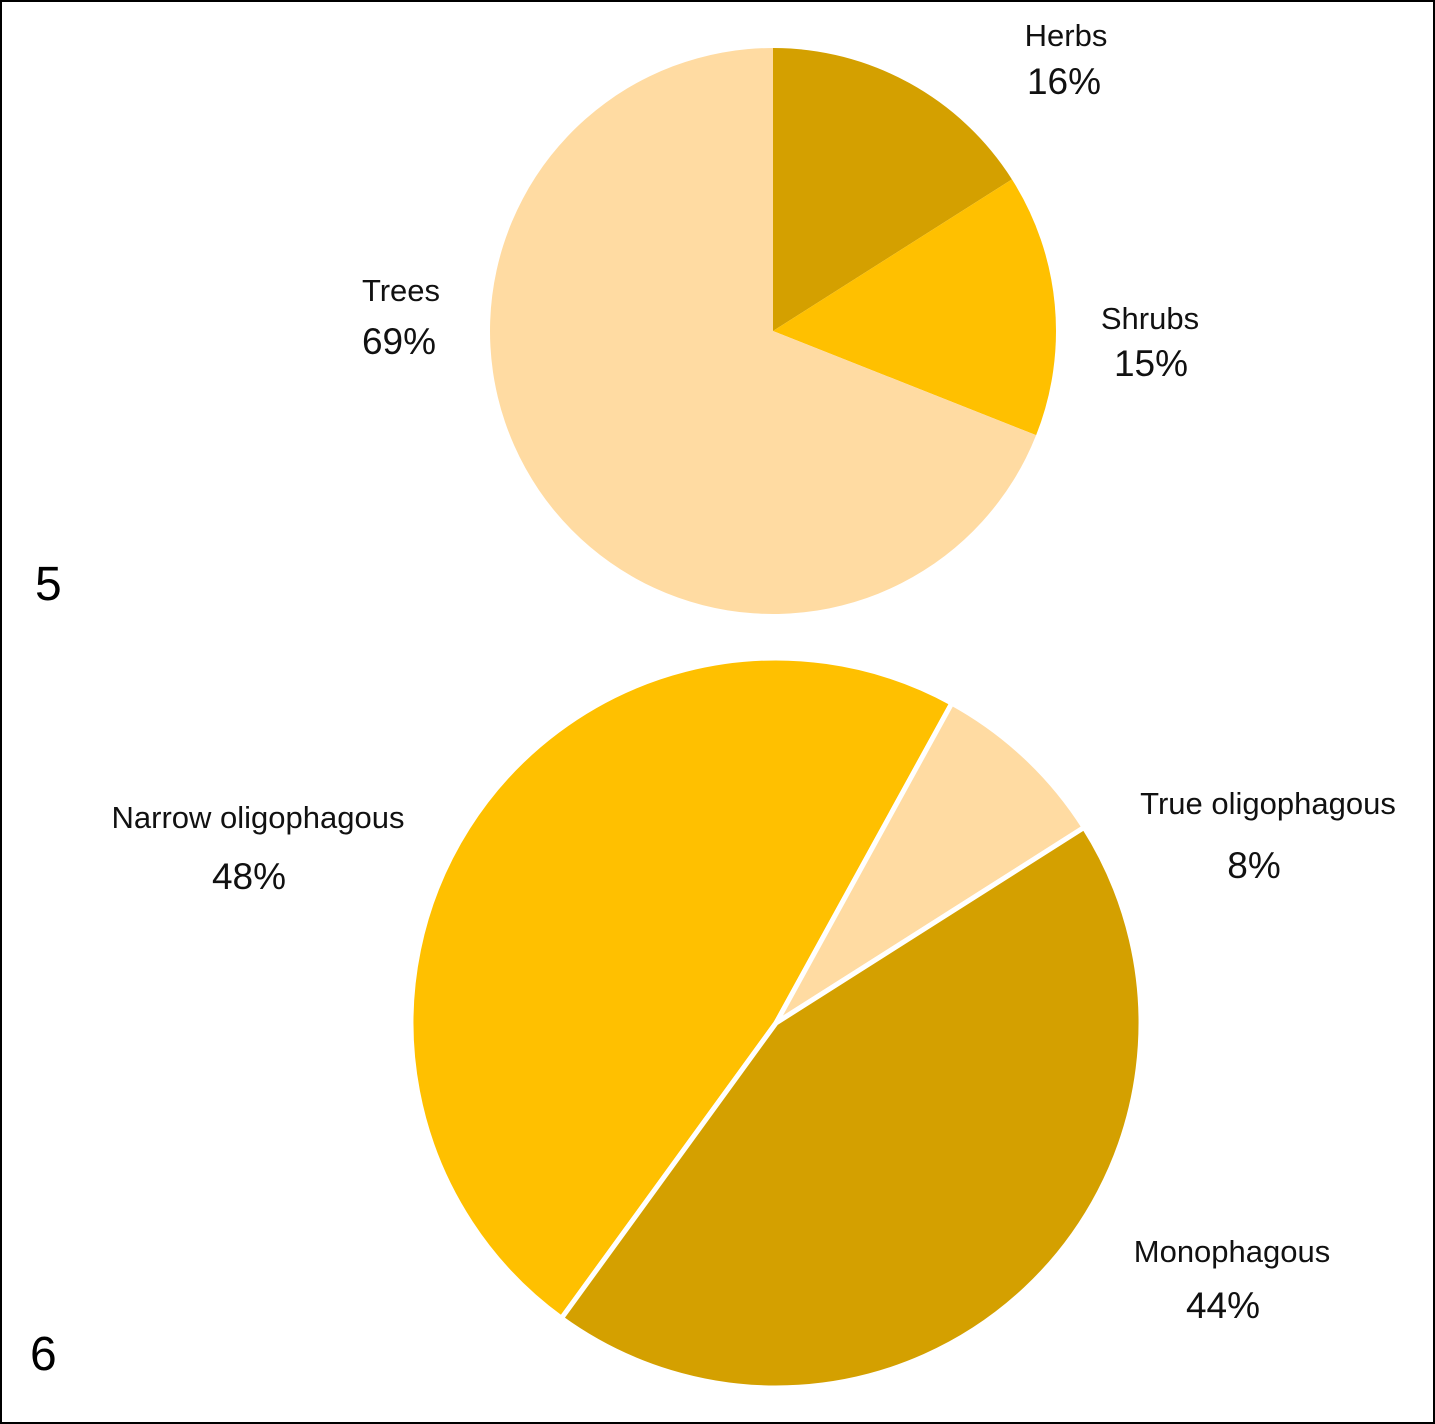 This screenshot has width=1435, height=1424. I want to click on slice-label-shrubs: Shrubs, so click(1150, 318).